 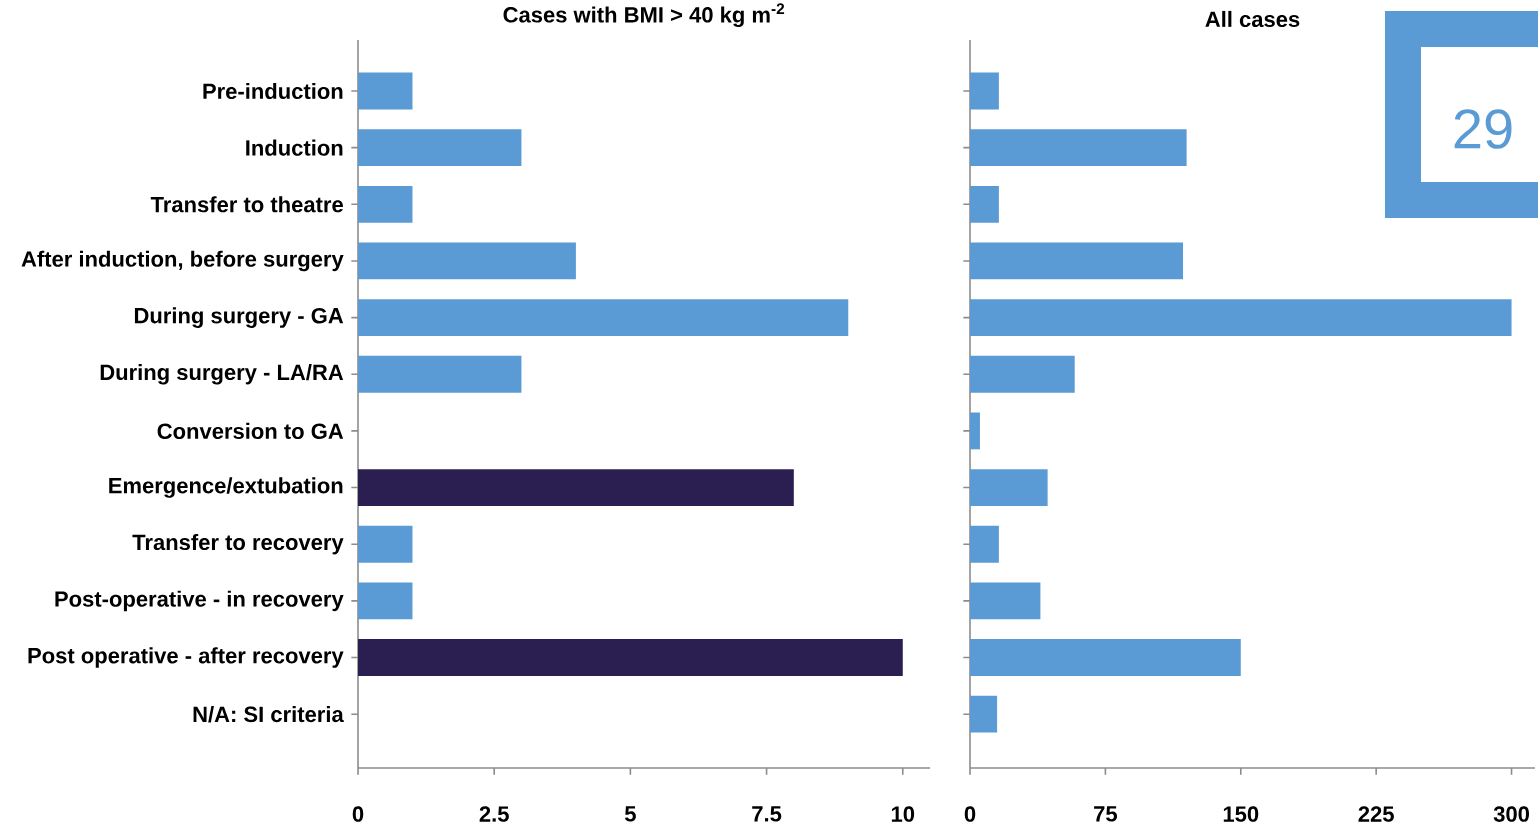 What do you see at coordinates (226, 487) in the screenshot?
I see `y-tick-label: Emergence/extubation` at bounding box center [226, 487].